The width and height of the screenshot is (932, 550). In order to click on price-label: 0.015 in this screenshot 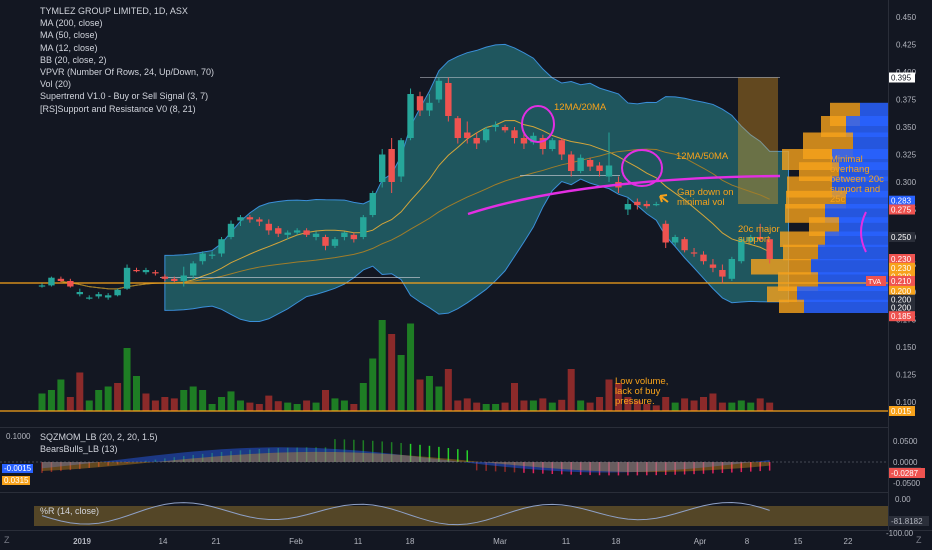, I will do `click(901, 411)`.